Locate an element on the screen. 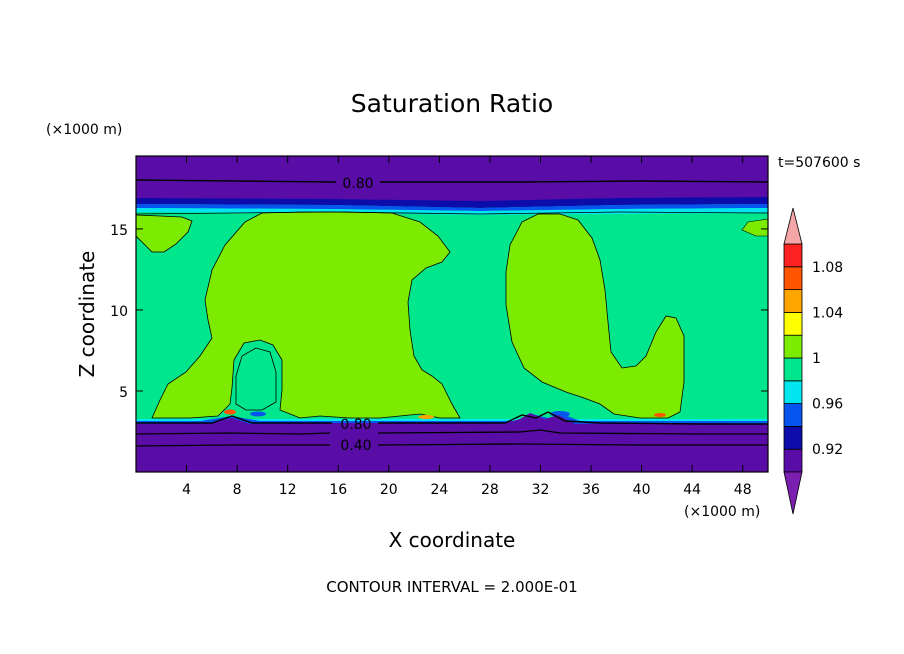  region-right-corner is located at coordinates (754, 227).